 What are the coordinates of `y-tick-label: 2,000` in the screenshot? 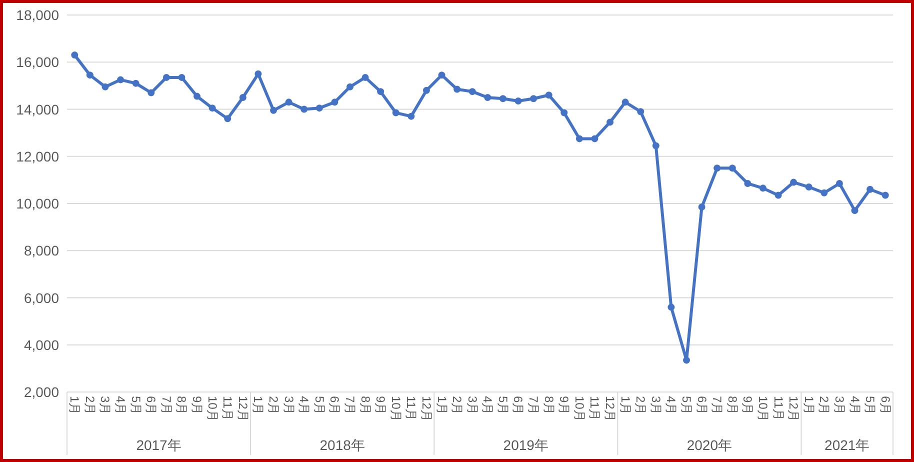 It's located at (42, 392).